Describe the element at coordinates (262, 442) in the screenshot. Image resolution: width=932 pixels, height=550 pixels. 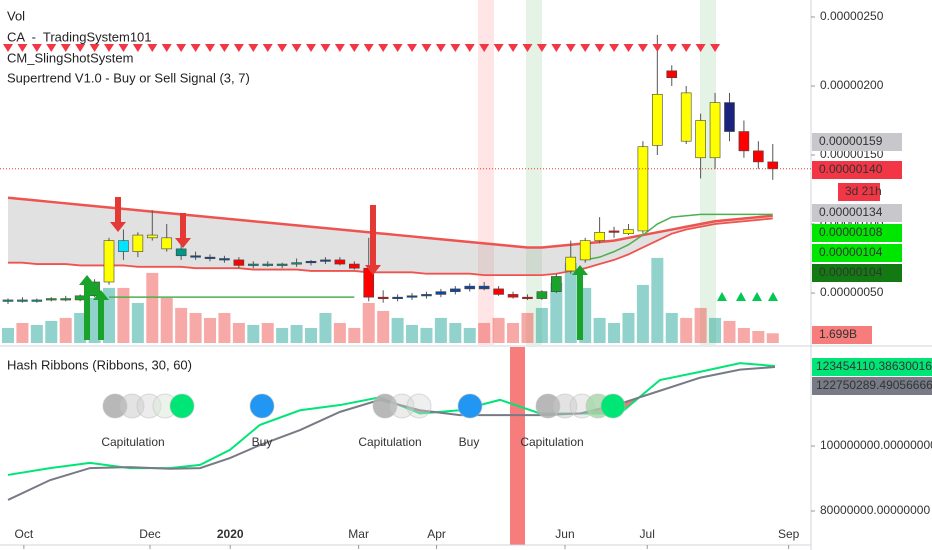
I see `annotation: Buy` at that location.